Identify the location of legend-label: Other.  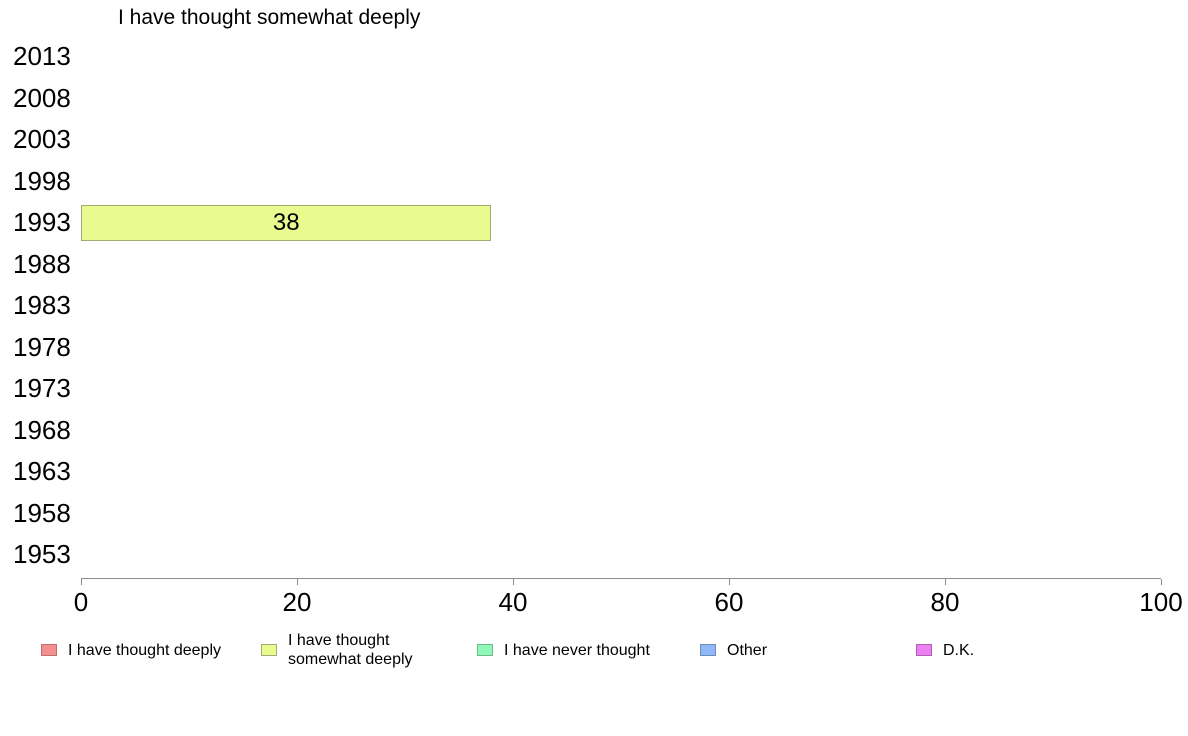
(747, 650).